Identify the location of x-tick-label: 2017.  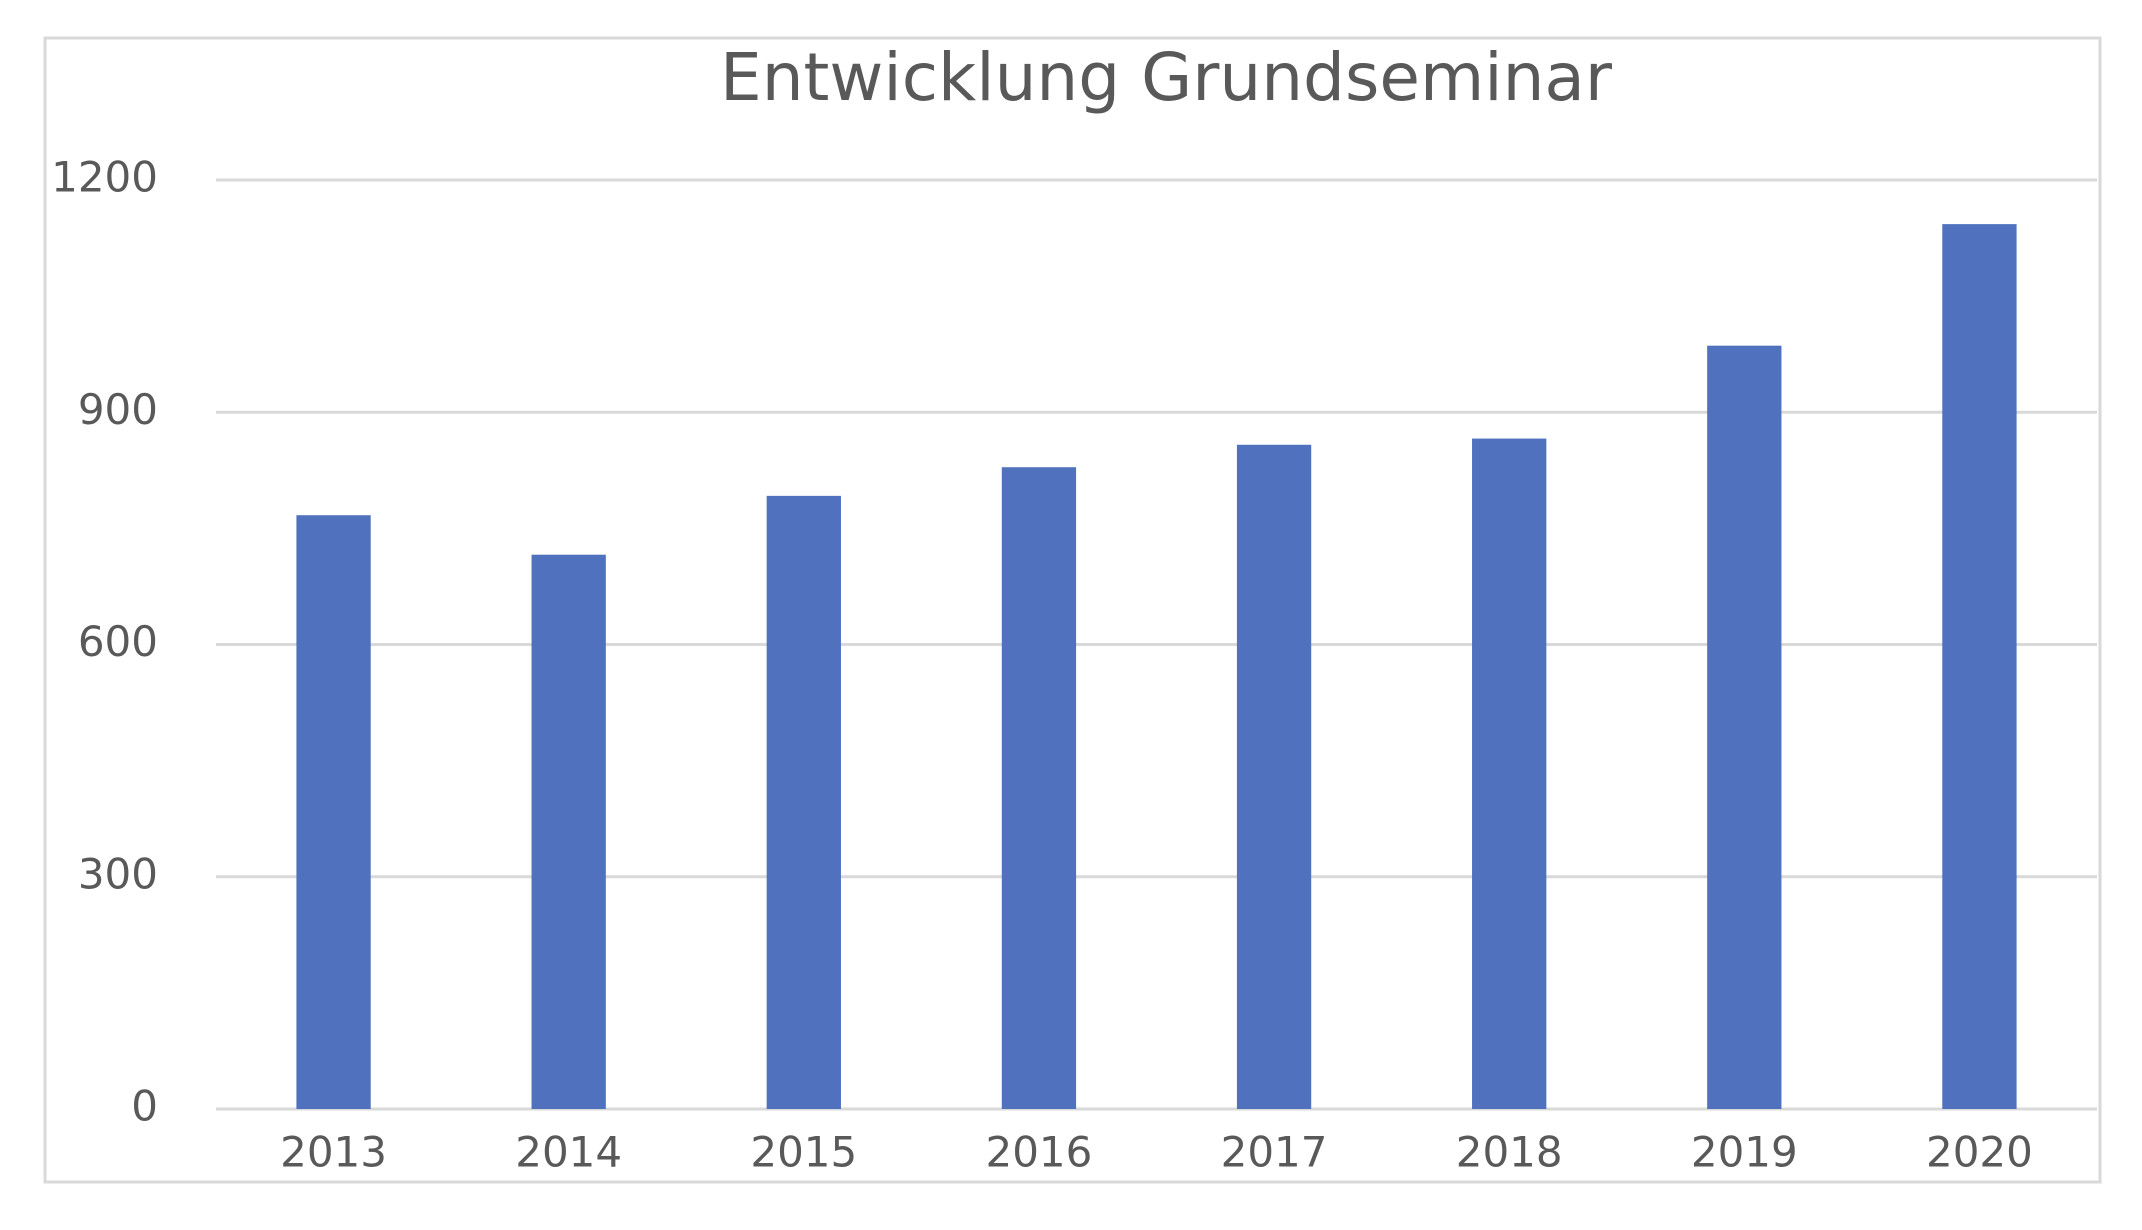
(1274, 1152).